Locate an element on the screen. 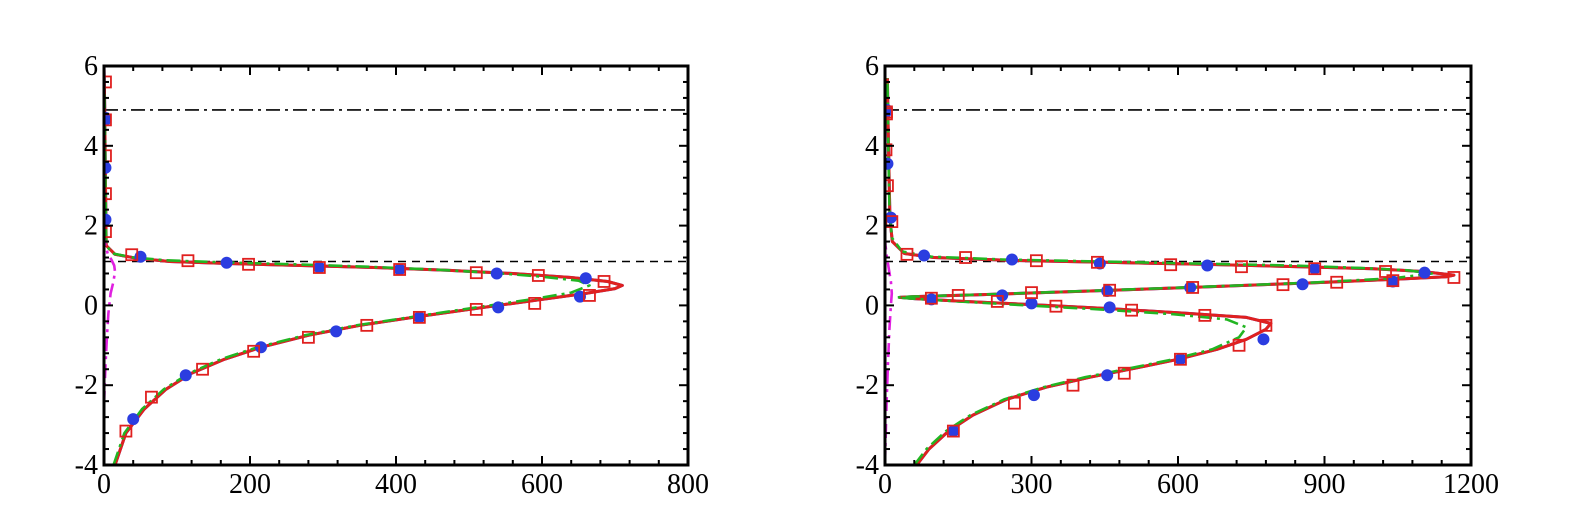 This screenshot has height=530, width=1578. x-tick-label: 1200 is located at coordinates (1471, 484).